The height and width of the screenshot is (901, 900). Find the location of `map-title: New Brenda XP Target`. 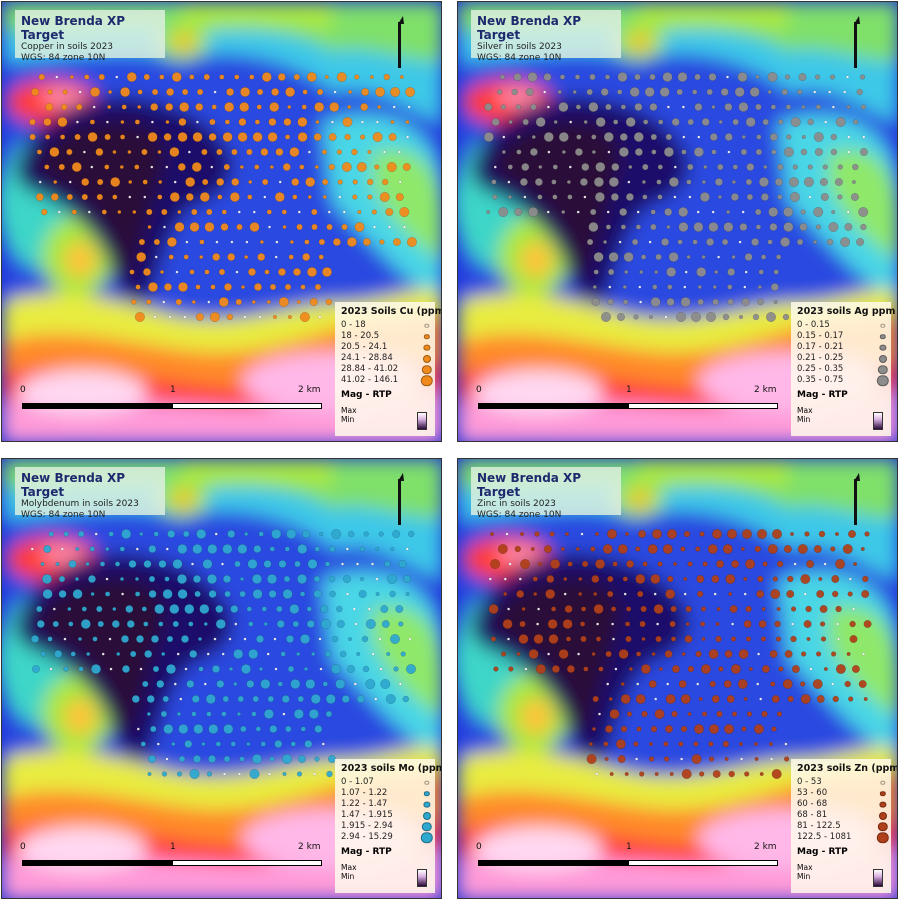

map-title: New Brenda XP Target is located at coordinates (73, 485).